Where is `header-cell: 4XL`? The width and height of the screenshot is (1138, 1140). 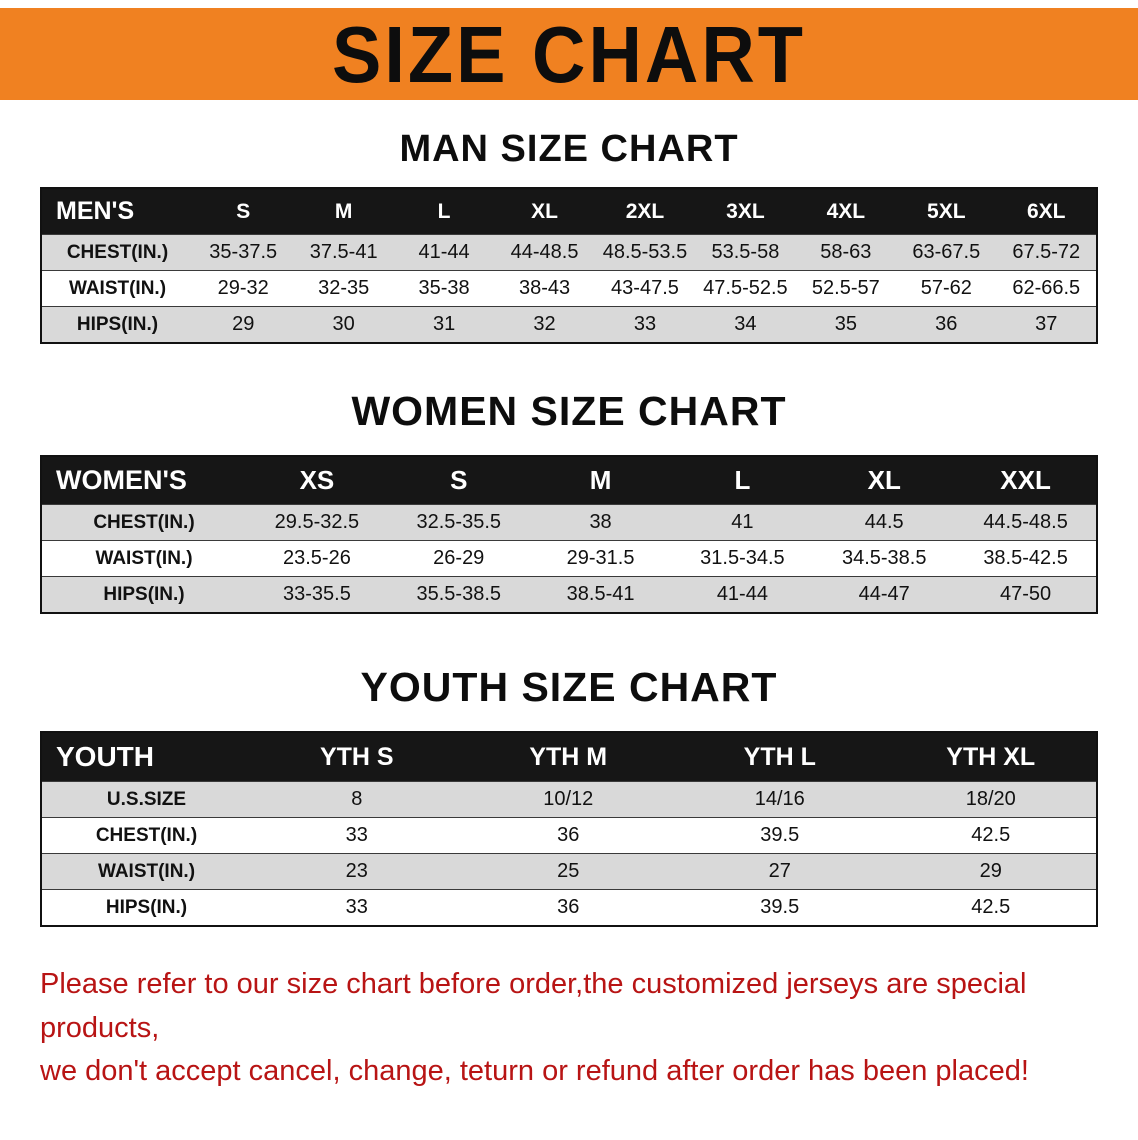 header-cell: 4XL is located at coordinates (846, 211).